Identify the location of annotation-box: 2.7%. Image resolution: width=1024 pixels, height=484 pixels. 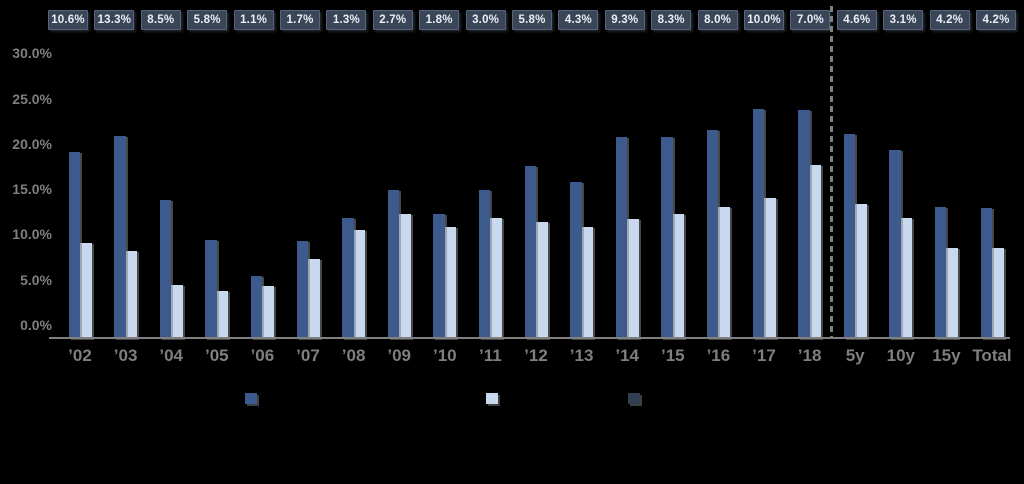
(392, 20).